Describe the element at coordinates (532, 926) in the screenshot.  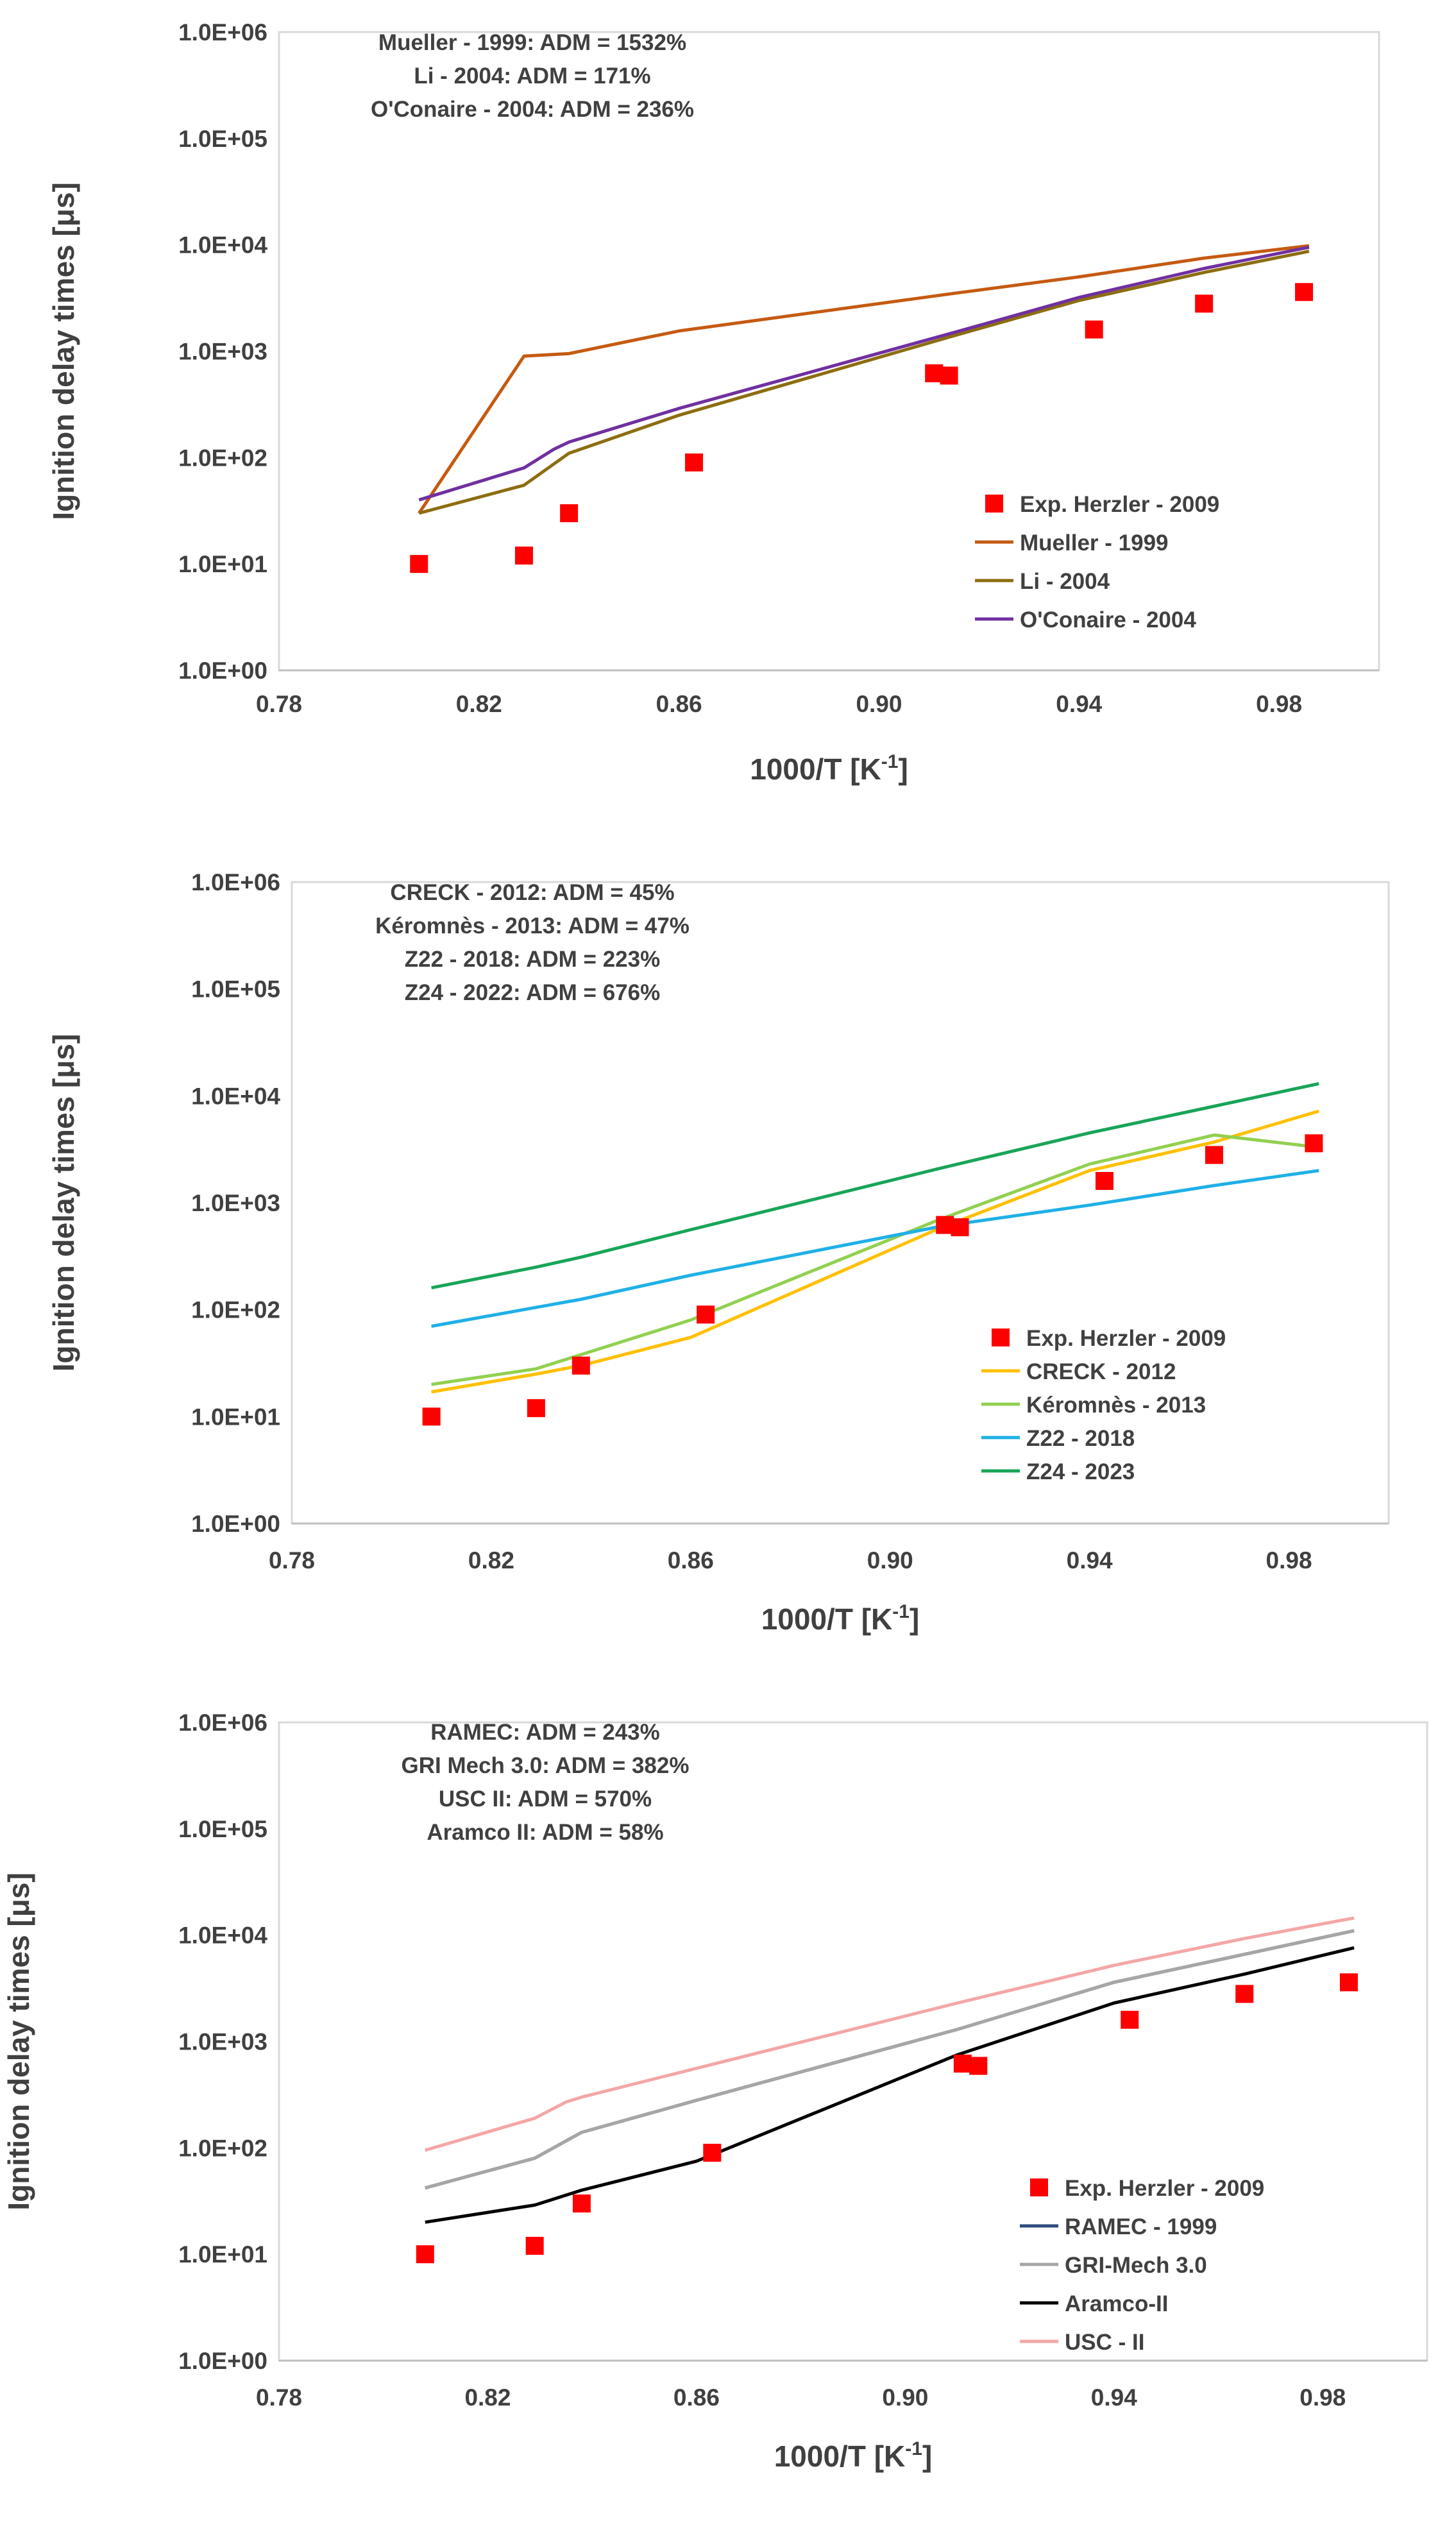
I see `adm-annotation: Kéromnès - 2013: ADM = 47%` at that location.